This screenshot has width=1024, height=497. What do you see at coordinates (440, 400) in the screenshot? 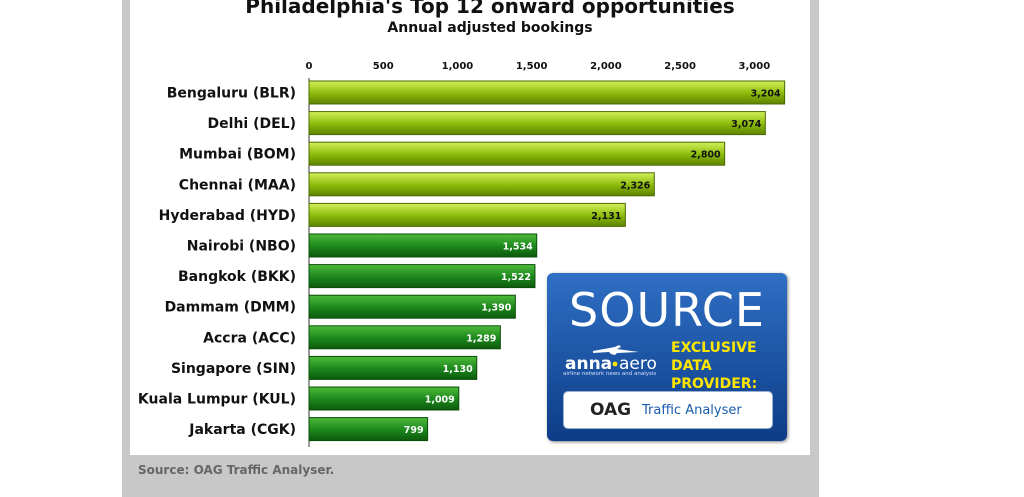
I see `data-label: 1,009` at bounding box center [440, 400].